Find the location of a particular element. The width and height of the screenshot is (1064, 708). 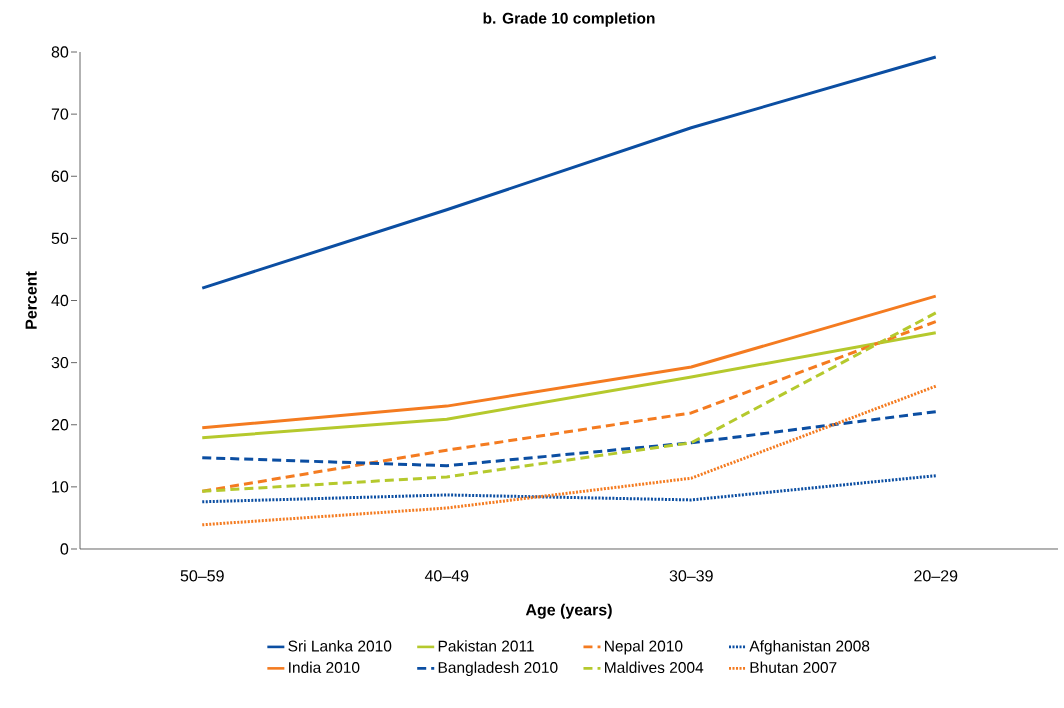

x-tick-label: 30–39 is located at coordinates (691, 576).